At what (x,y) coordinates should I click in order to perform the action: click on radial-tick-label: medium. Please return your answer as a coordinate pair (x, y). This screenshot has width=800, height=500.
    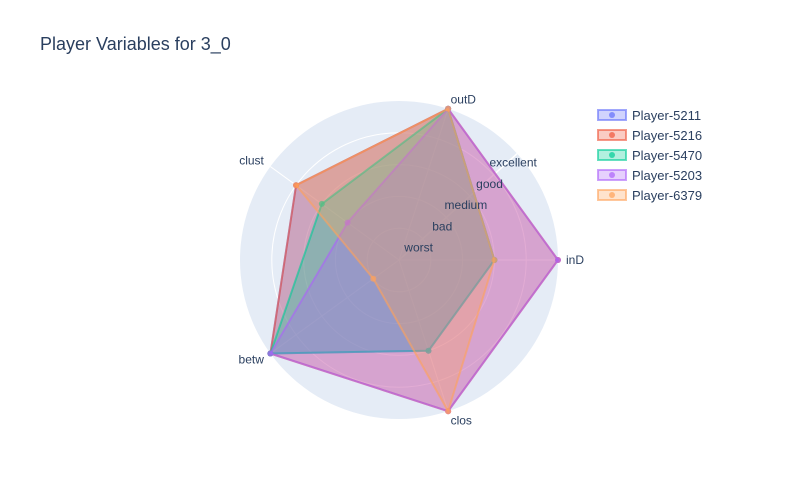
    Looking at the image, I should click on (466, 205).